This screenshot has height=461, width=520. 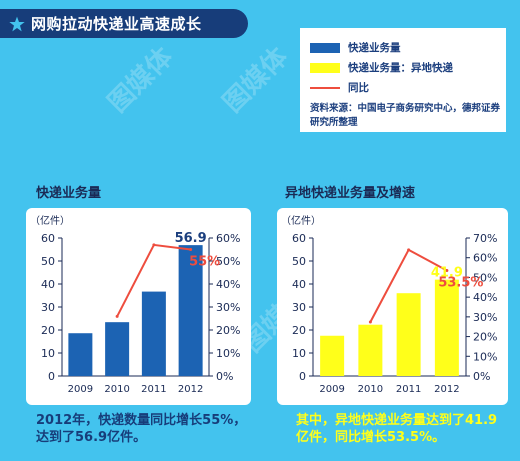 I want to click on star-icon, so click(x=17, y=23).